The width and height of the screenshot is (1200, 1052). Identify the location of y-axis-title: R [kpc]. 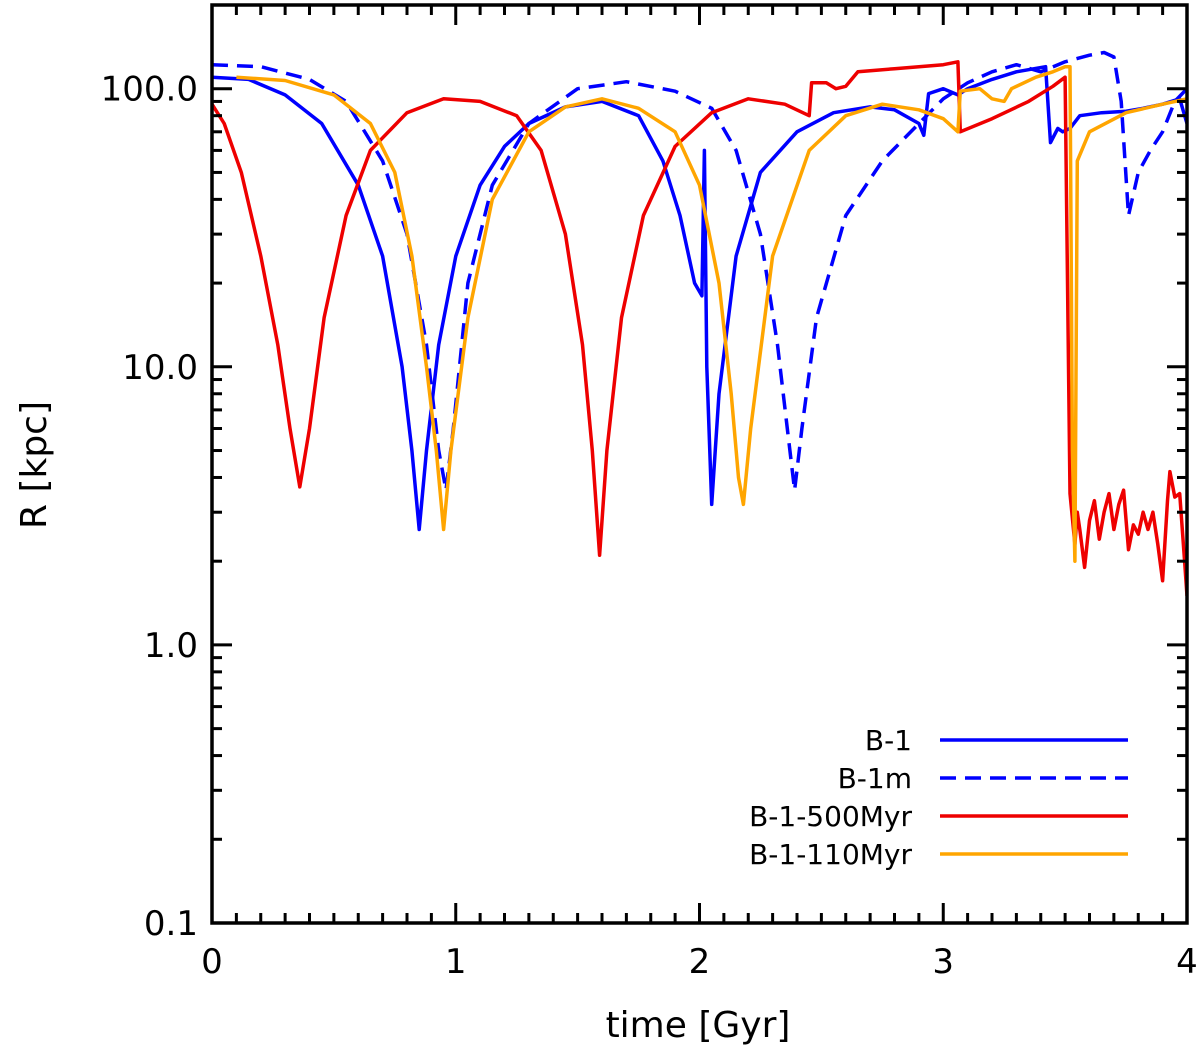
(34, 465).